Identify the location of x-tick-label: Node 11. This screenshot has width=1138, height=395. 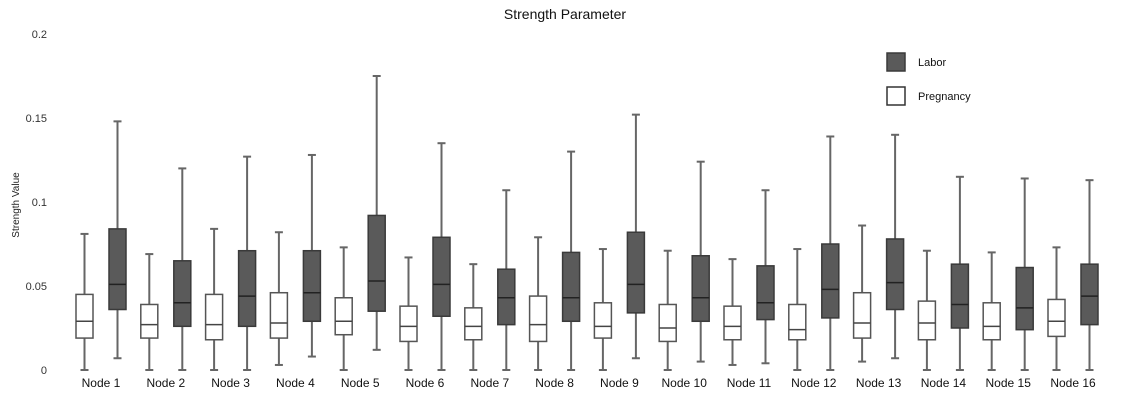
(749, 383).